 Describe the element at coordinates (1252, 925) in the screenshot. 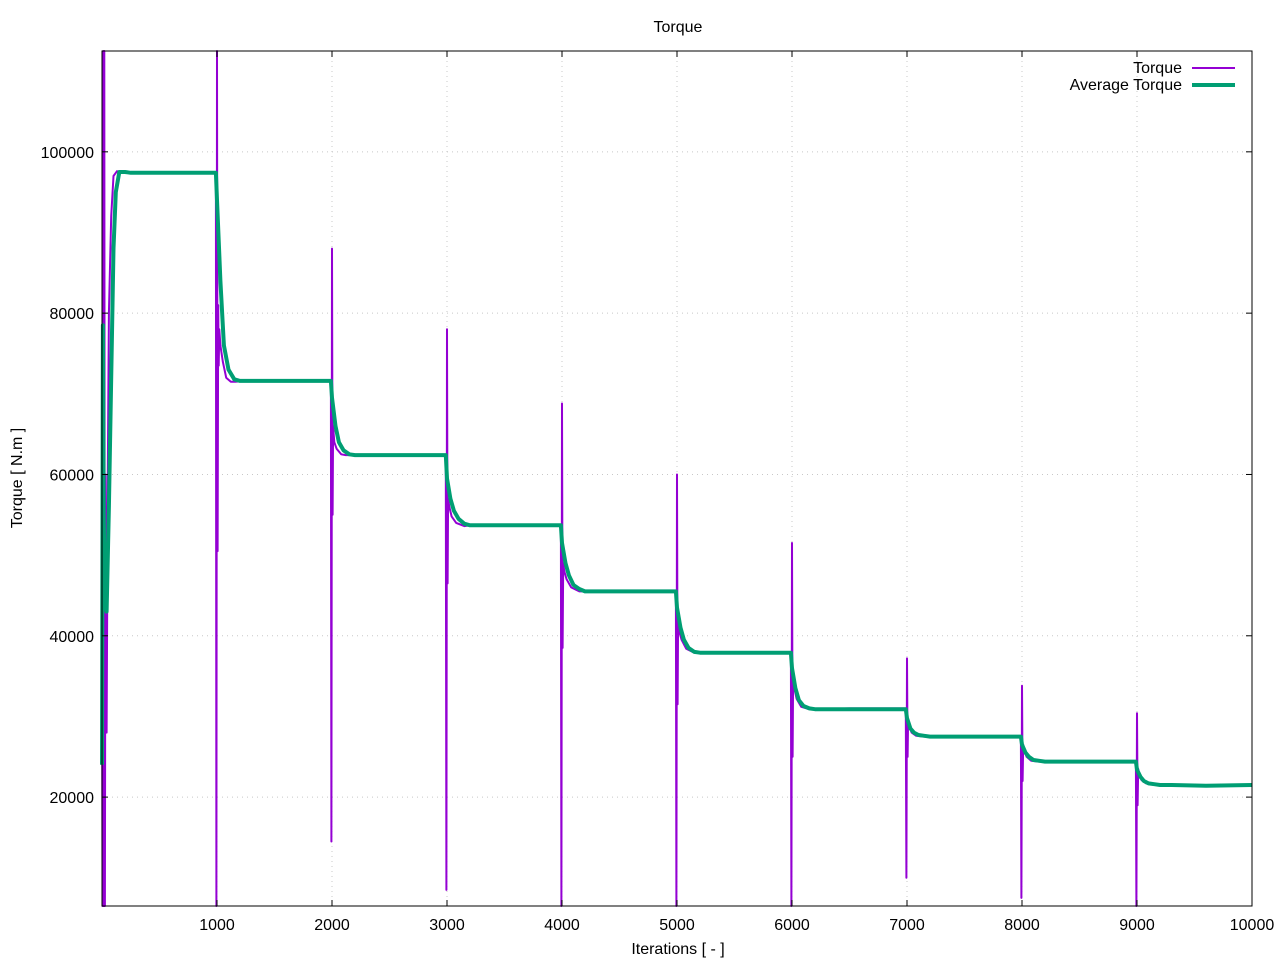

I see `x-tick-label: 10000` at that location.